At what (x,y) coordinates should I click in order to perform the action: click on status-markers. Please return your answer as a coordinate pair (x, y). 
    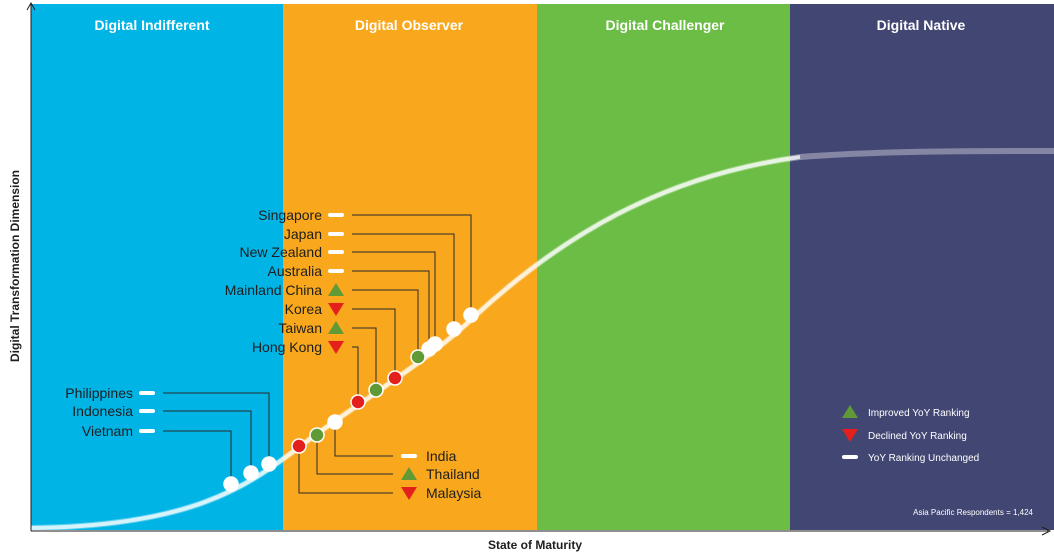
    Looking at the image, I should click on (278, 356).